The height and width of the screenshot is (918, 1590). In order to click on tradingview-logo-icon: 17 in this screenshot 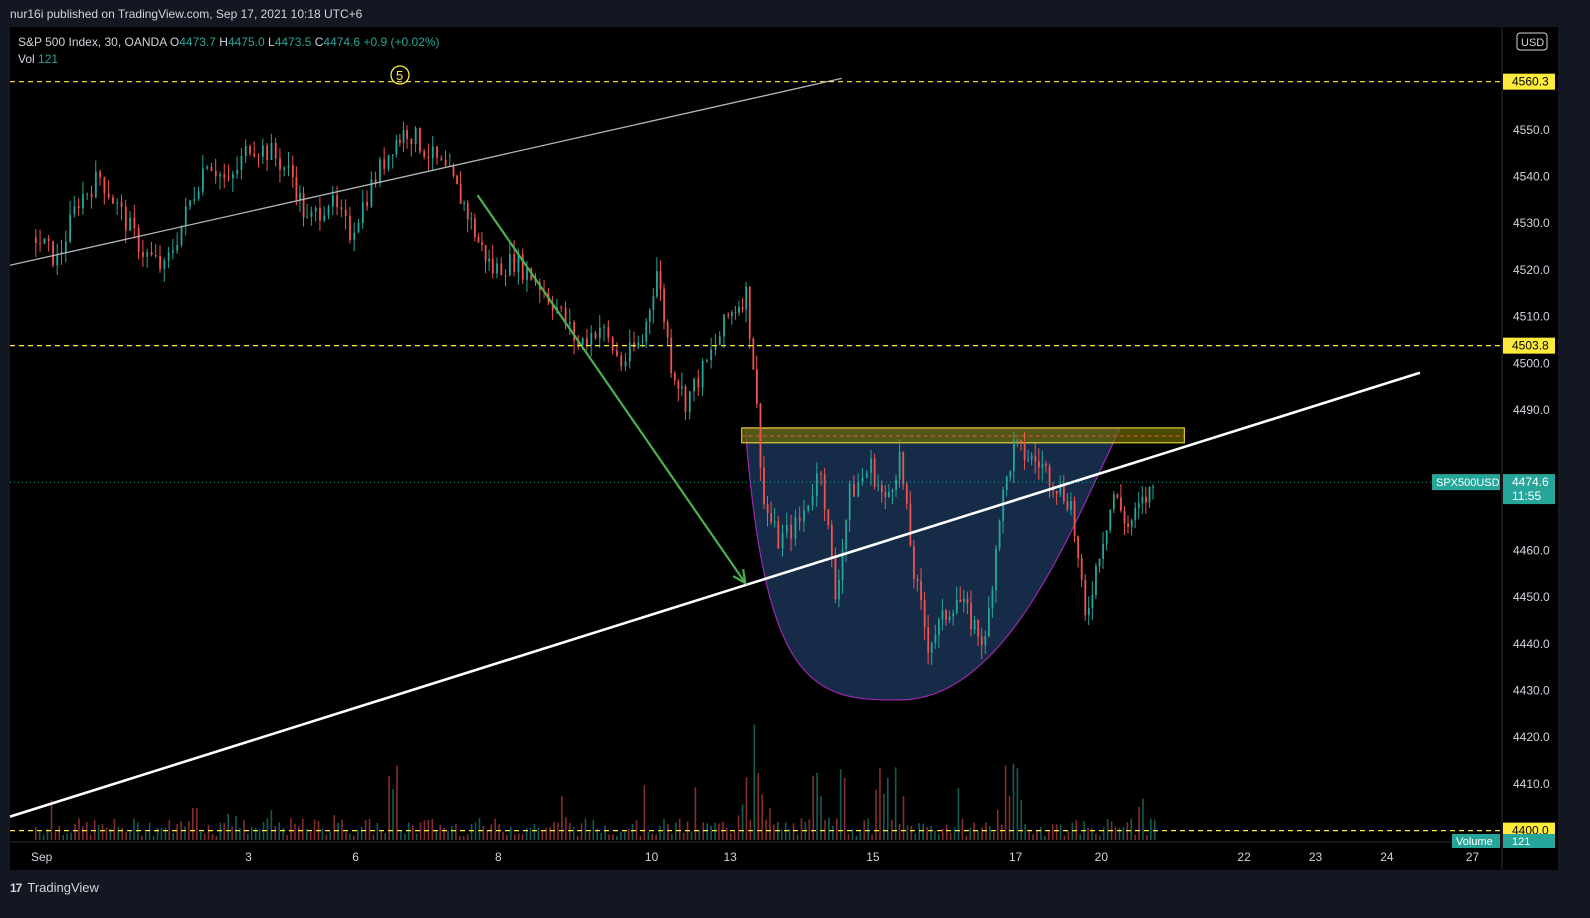, I will do `click(16, 887)`.